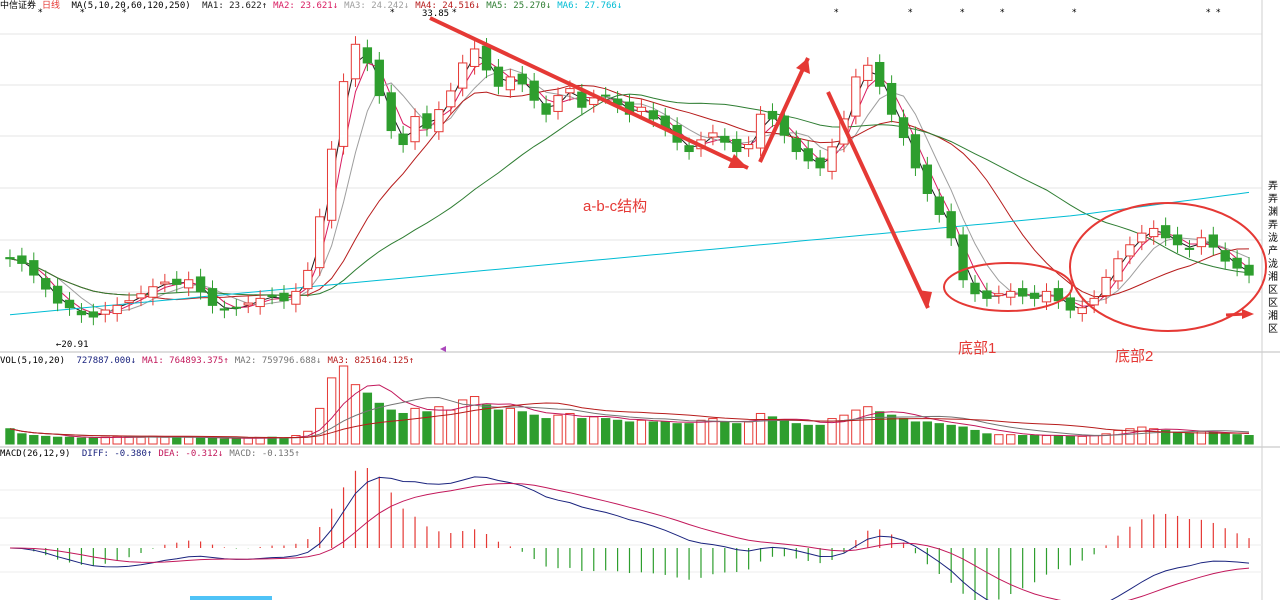 This screenshot has height=600, width=1280. Describe the element at coordinates (590, 6) in the screenshot. I see `ma-value-6: MA6: 27.766↓` at that location.